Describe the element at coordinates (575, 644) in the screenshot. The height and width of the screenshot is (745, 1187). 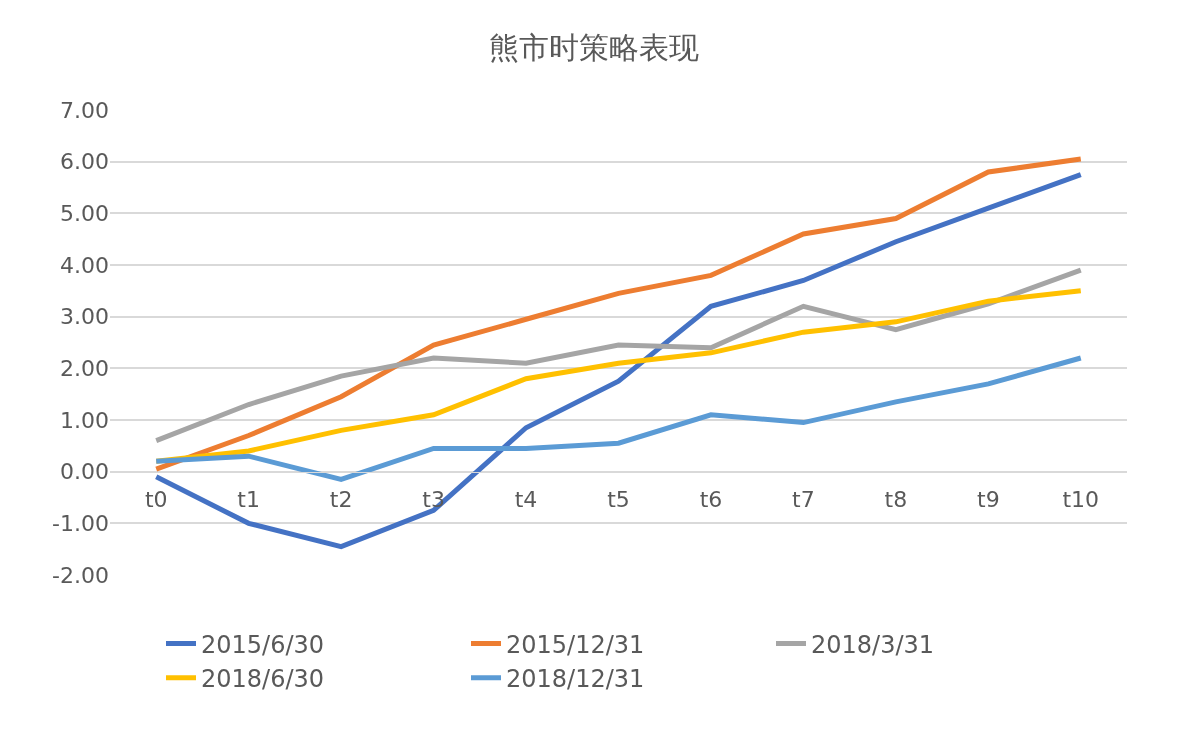
I see `legend-label: 2015/12/31` at that location.